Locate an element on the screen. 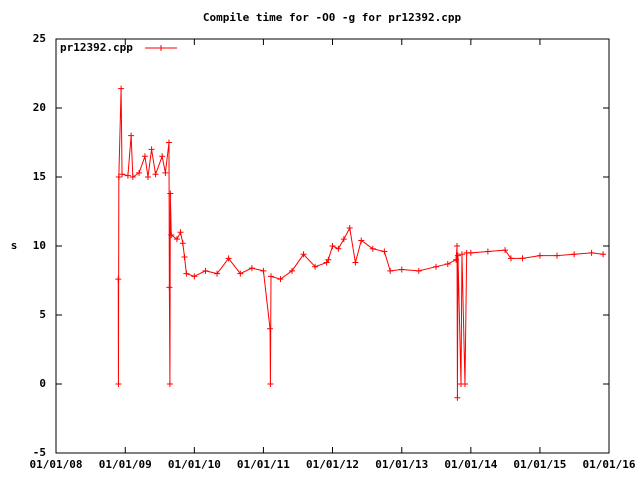 The image size is (640, 480). y-tick-label: 15 is located at coordinates (39, 176).